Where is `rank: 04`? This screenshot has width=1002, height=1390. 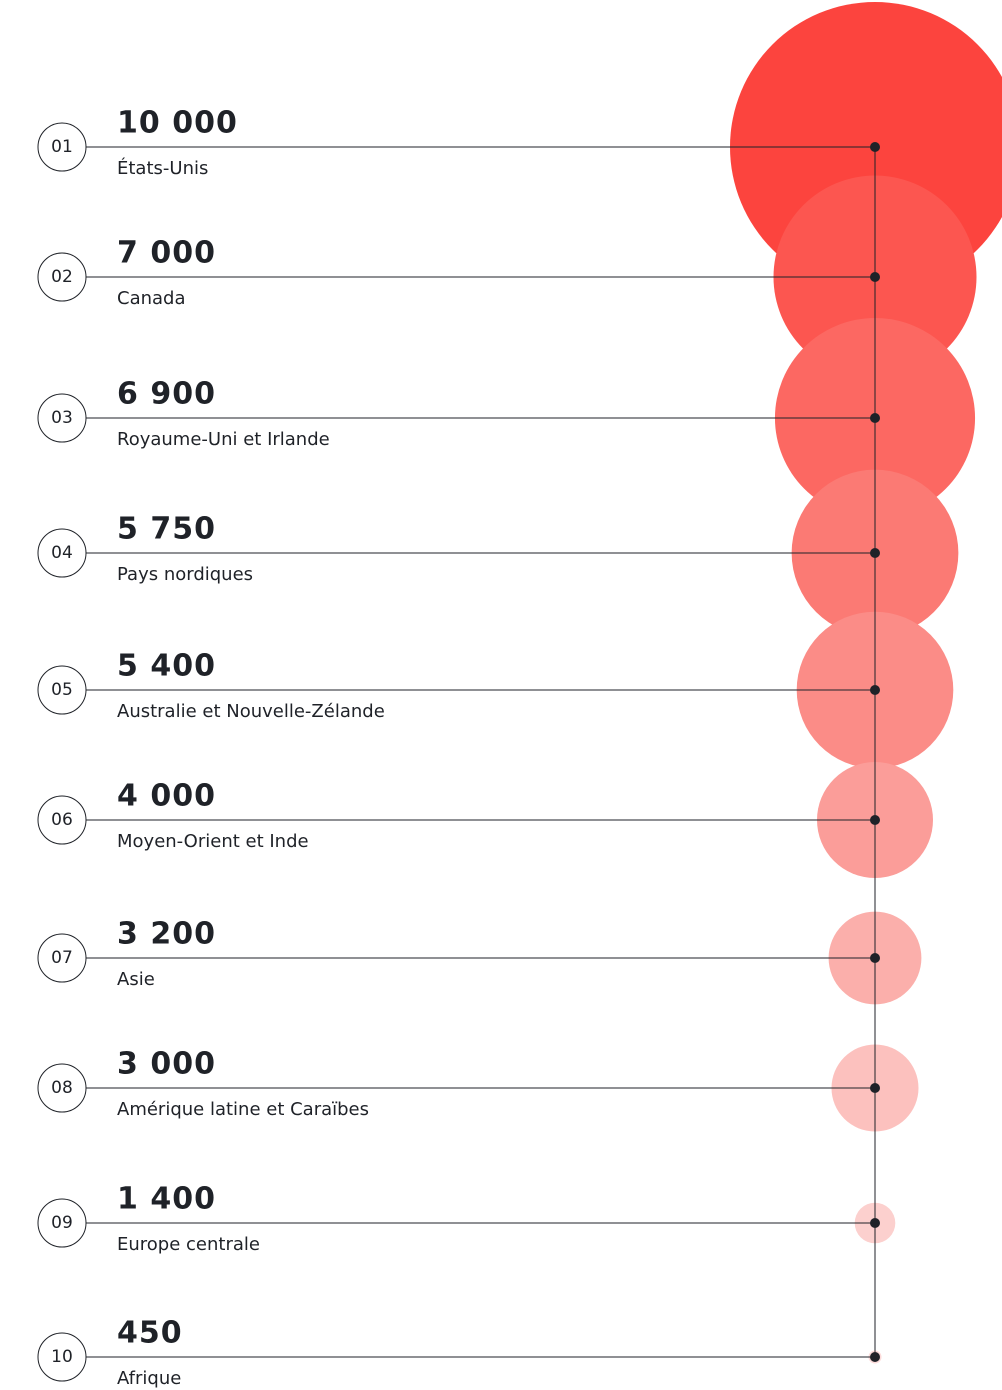
rank: 04 is located at coordinates (62, 553).